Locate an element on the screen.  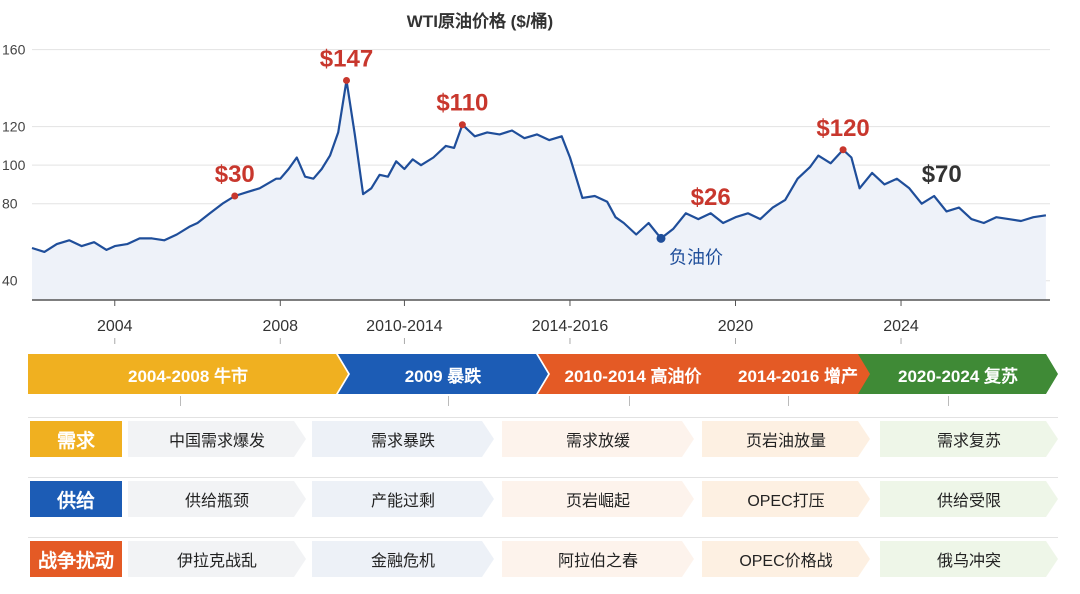
annotation-label: $30 is located at coordinates (235, 174).